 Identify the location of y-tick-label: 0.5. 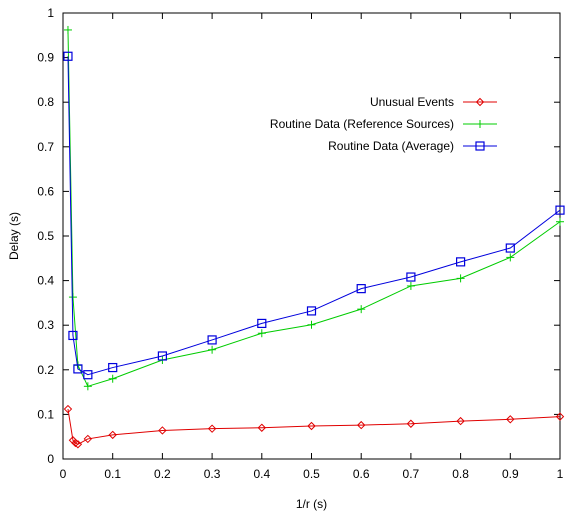
(45, 236).